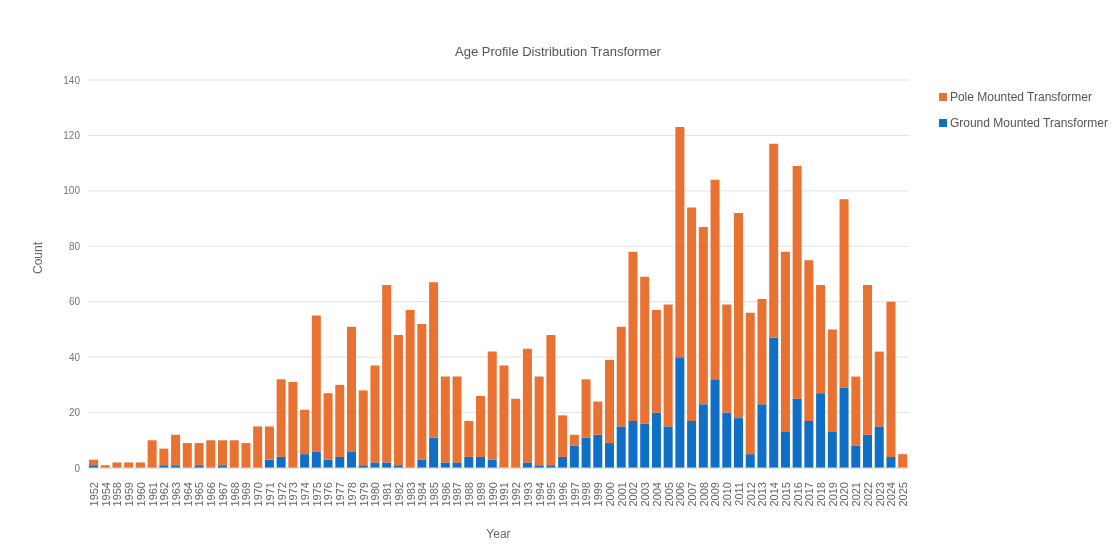  Describe the element at coordinates (574, 494) in the screenshot. I see `x-tick-label: 1997` at that location.